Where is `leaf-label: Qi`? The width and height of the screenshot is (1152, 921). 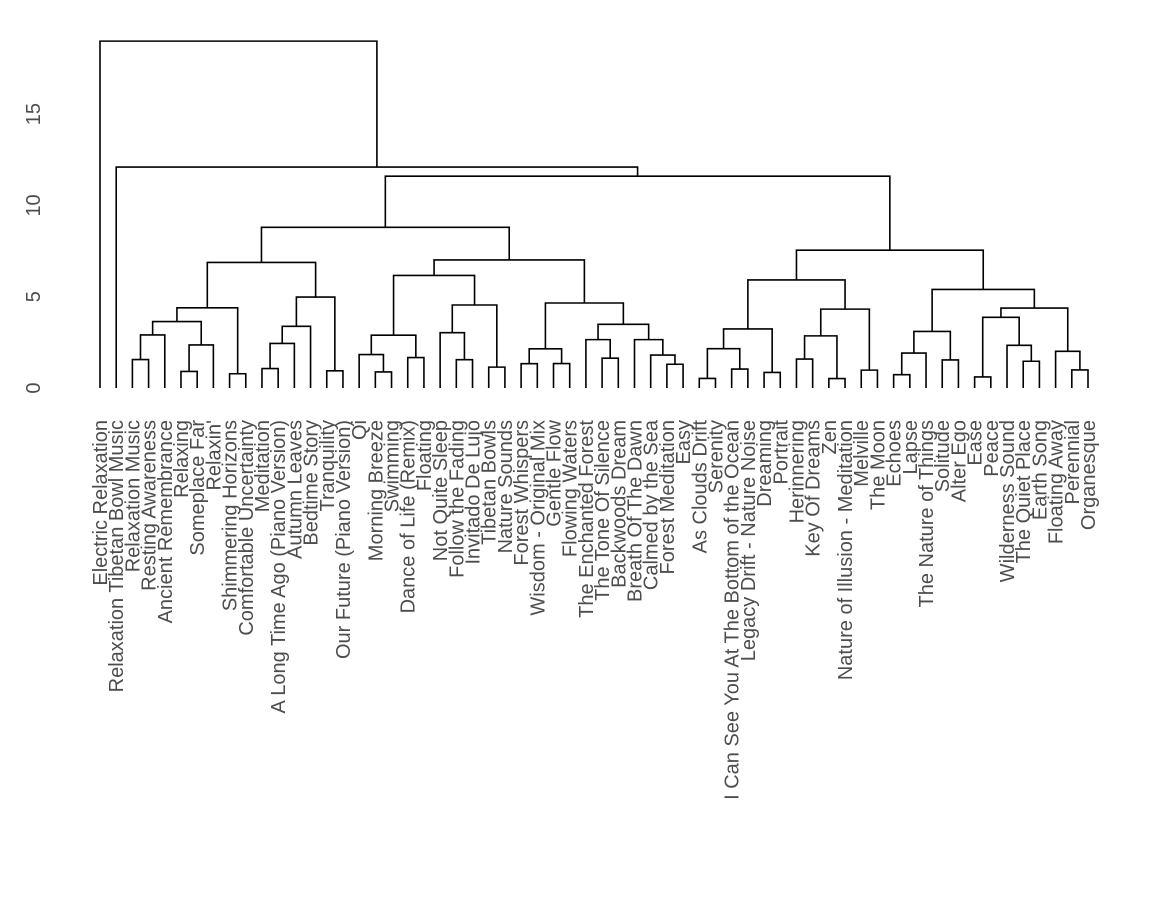 leaf-label: Qi is located at coordinates (360, 430).